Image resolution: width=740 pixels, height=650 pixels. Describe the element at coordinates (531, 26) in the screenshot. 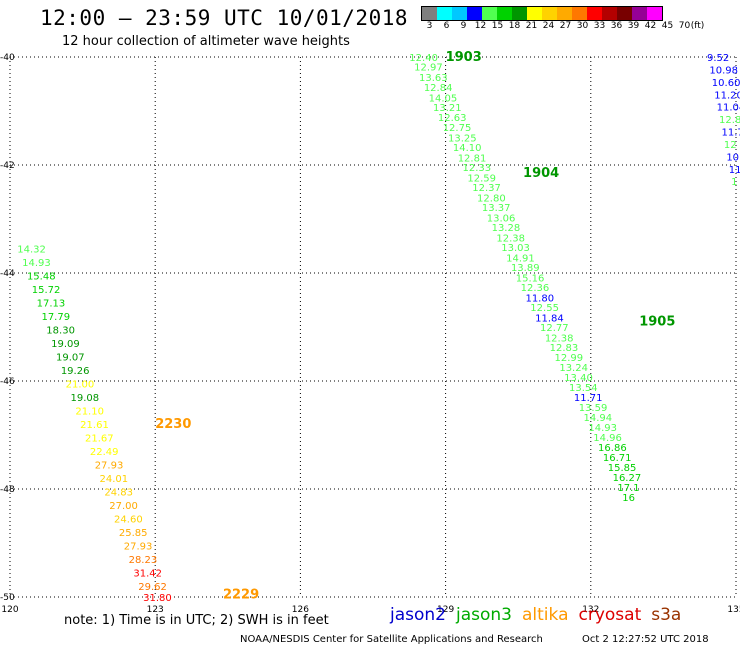

I see `color-scale-tick: 21` at that location.